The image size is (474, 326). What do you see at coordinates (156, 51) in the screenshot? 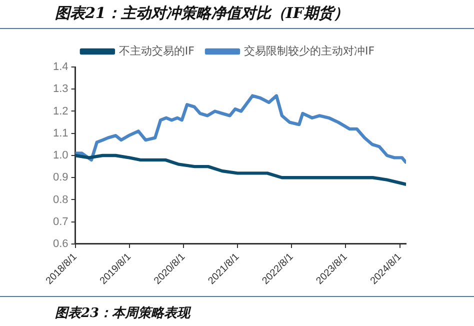
I see `legend-label: 不主动交易的IF` at bounding box center [156, 51].